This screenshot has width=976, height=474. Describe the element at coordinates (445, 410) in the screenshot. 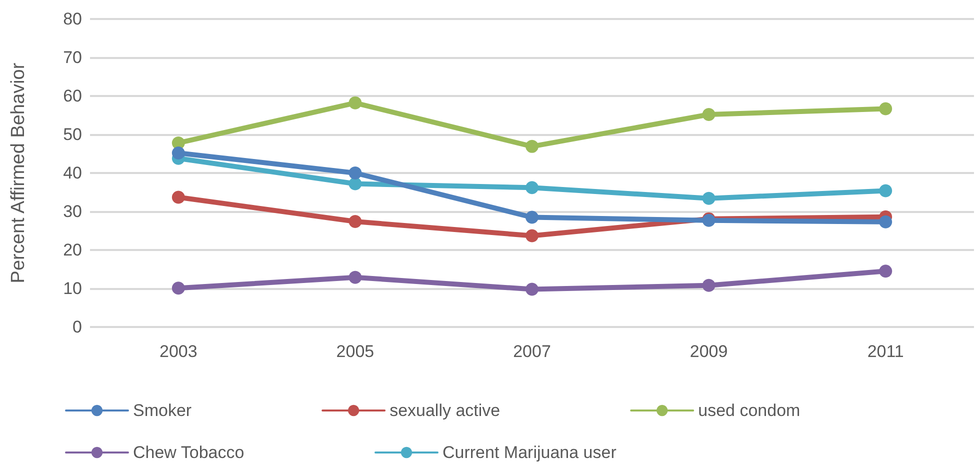

I see `legend-label: sexually active` at that location.